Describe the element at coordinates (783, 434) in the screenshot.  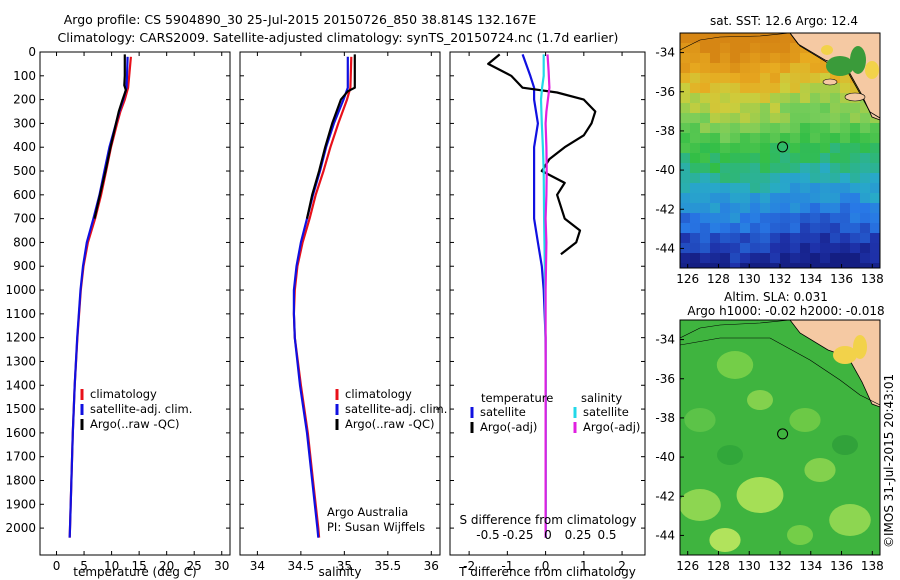
I see `sla-argo-location-marker` at that location.